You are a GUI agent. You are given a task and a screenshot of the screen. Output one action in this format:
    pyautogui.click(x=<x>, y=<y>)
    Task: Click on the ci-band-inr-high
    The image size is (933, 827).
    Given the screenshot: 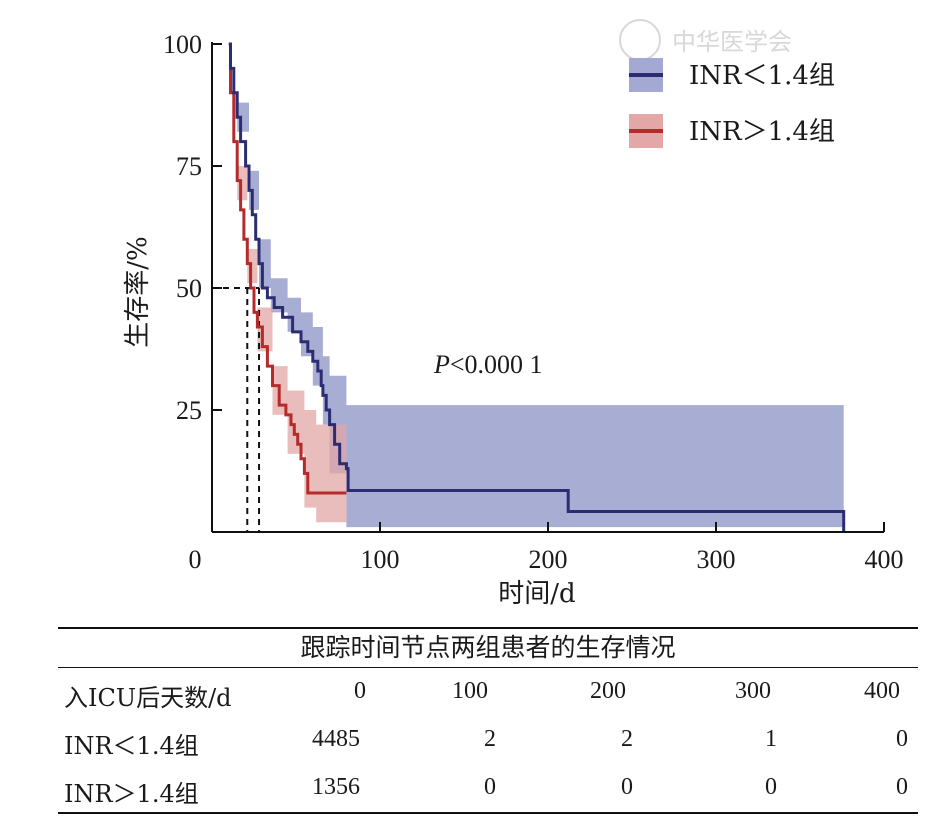 What is the action you would take?
    pyautogui.click(x=287, y=283)
    